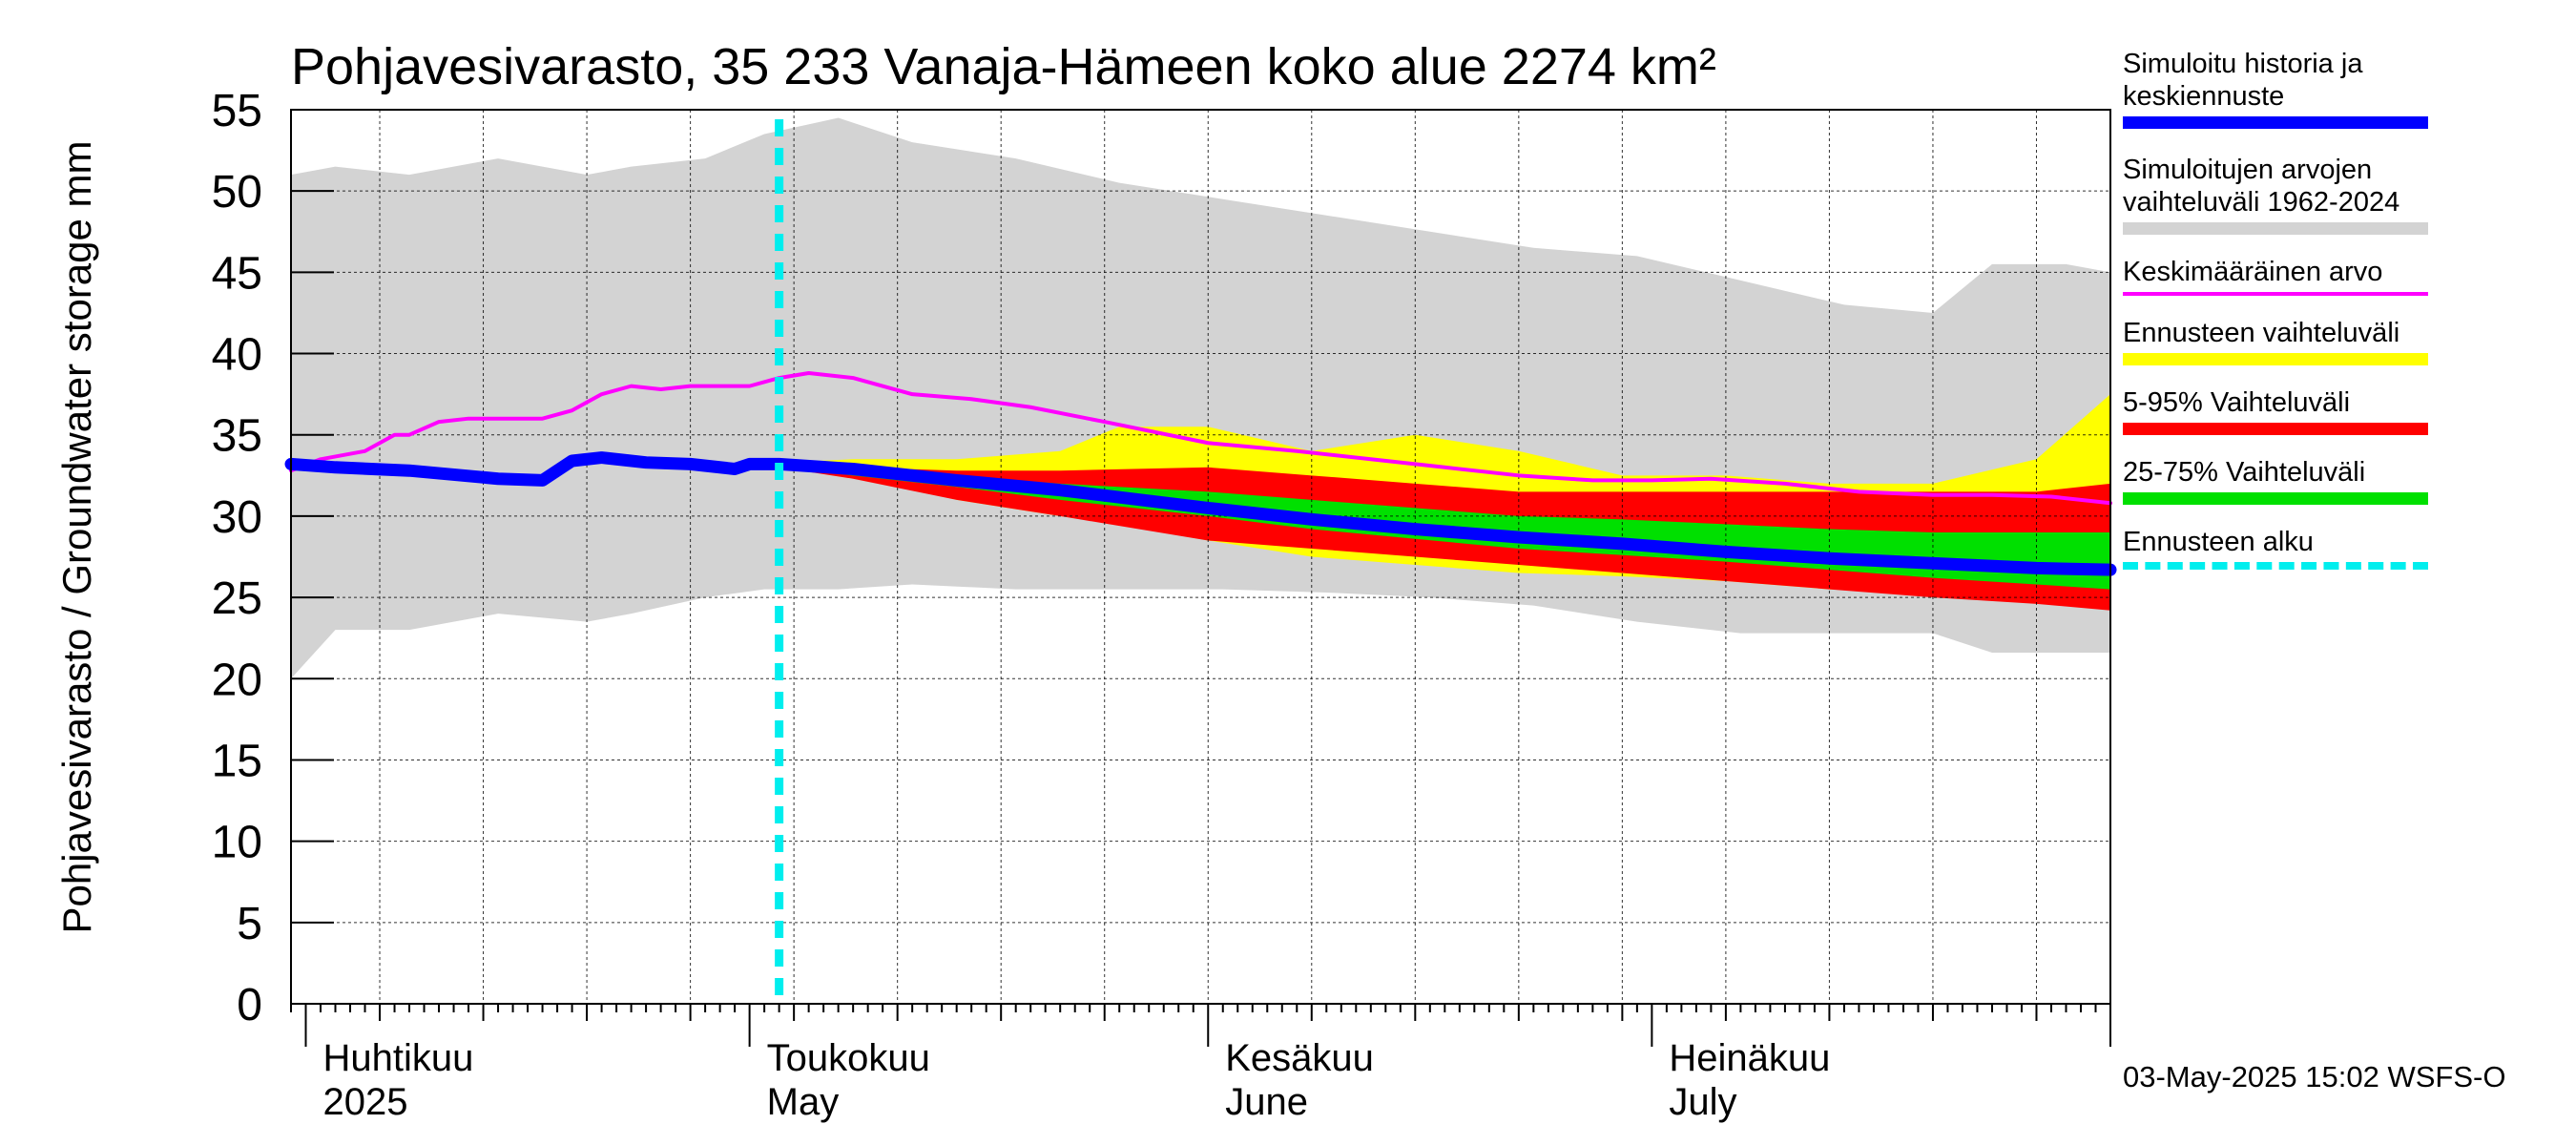  Describe the element at coordinates (1749, 1058) in the screenshot. I see `x-month-label: Heinäkuu` at that location.